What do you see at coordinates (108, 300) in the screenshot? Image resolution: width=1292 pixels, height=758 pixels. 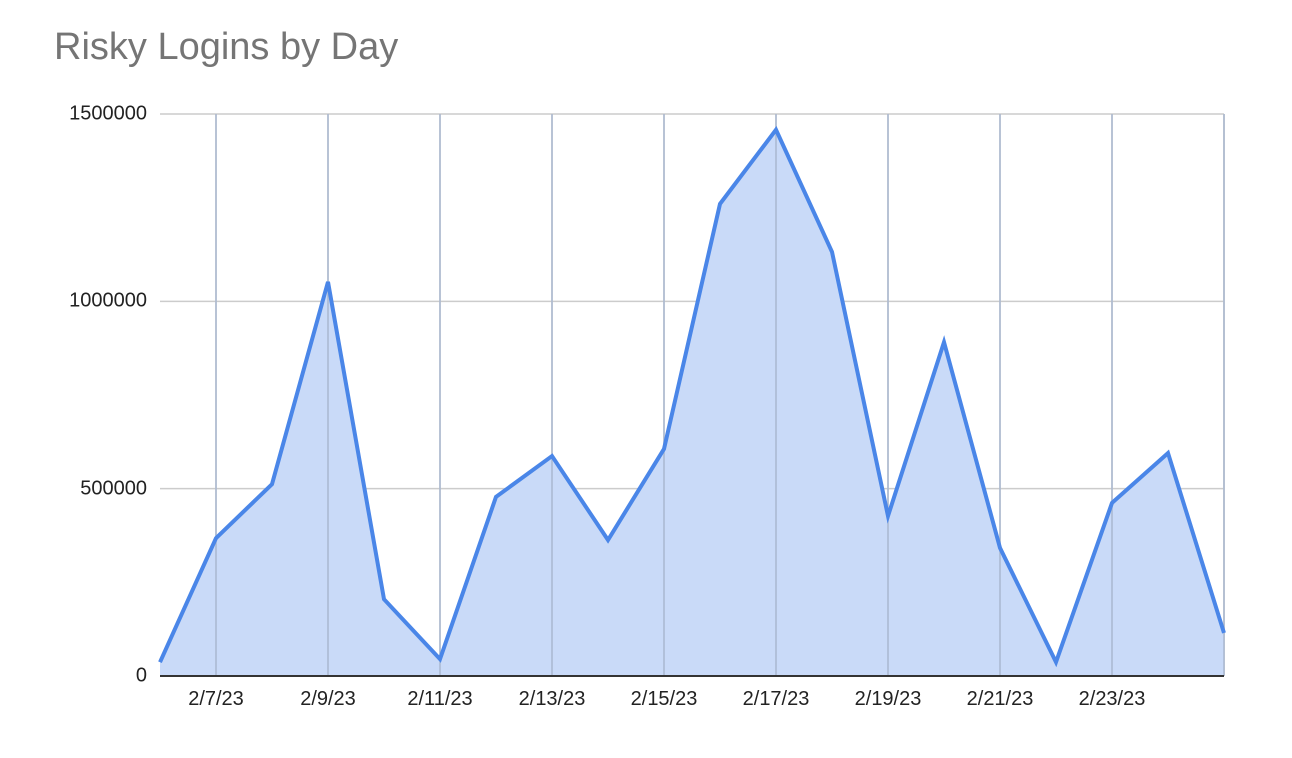 I see `y-tick: 1000000` at bounding box center [108, 300].